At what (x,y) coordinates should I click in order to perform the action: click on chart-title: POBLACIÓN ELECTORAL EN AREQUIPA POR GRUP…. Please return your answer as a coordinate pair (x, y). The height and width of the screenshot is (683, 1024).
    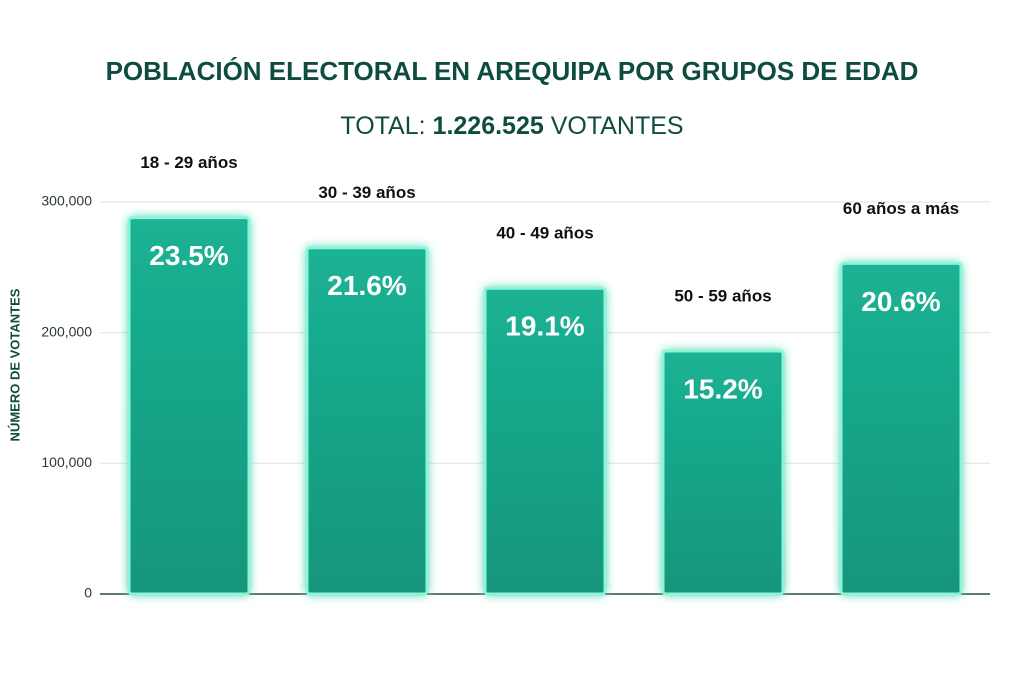
    Looking at the image, I should click on (512, 71).